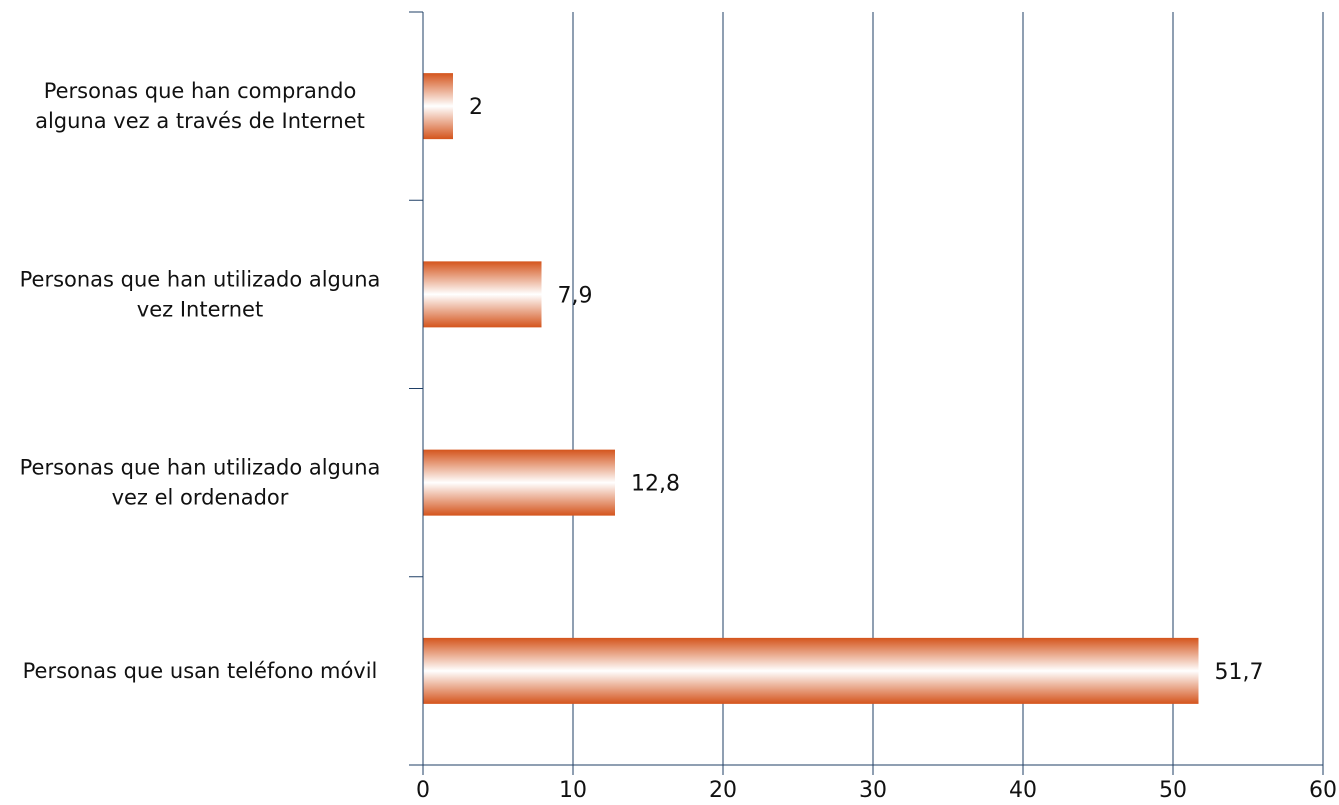 This screenshot has height=805, width=1339. I want to click on y-category-label-line: Personas que usan teléfono móvil, so click(200, 671).